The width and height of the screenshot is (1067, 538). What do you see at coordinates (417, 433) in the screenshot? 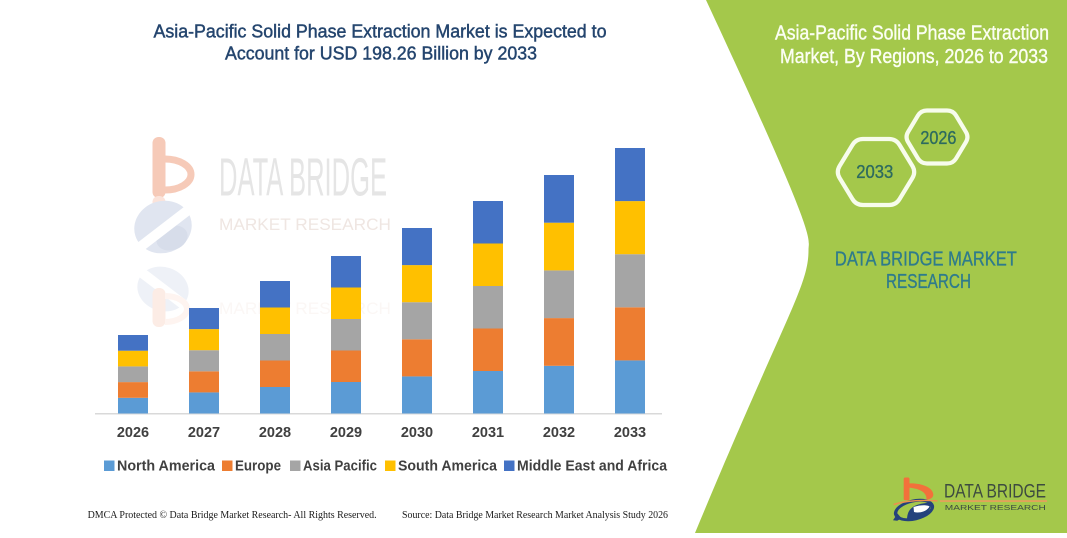
I see `svg-text: 2030` at bounding box center [417, 433].